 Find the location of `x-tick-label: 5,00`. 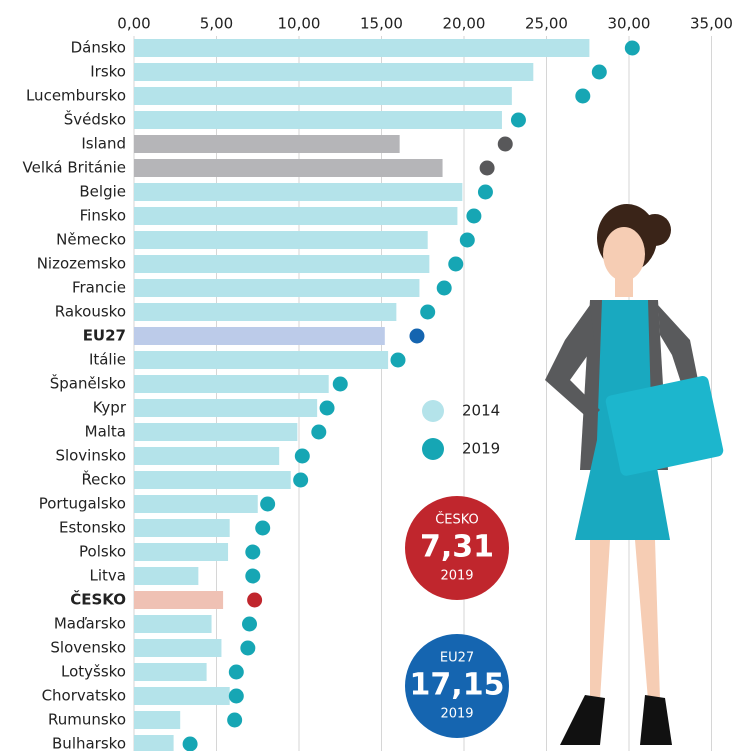

x-tick-label: 5,00 is located at coordinates (216, 24).